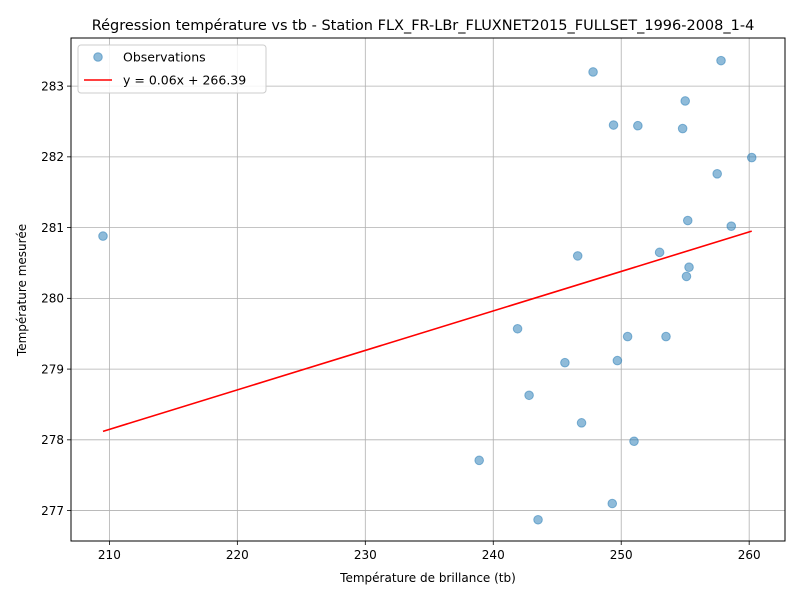  I want to click on legend-box, so click(172, 69).